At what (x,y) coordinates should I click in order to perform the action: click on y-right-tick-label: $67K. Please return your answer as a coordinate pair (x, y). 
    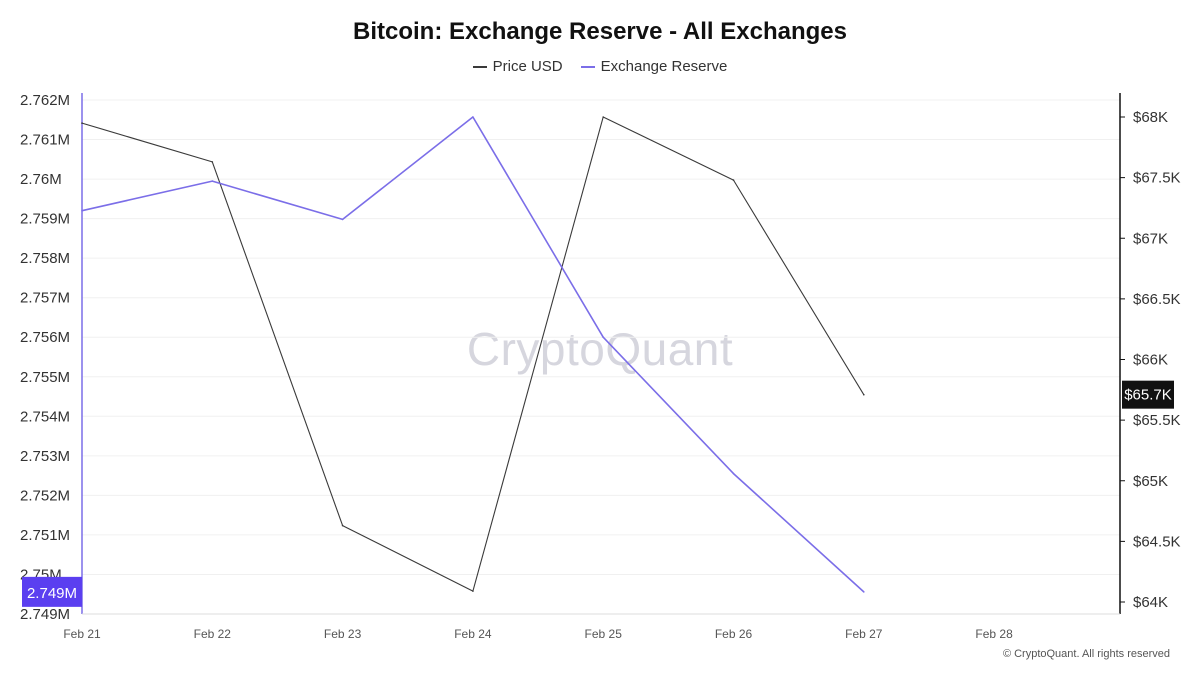
    Looking at the image, I should click on (1150, 238).